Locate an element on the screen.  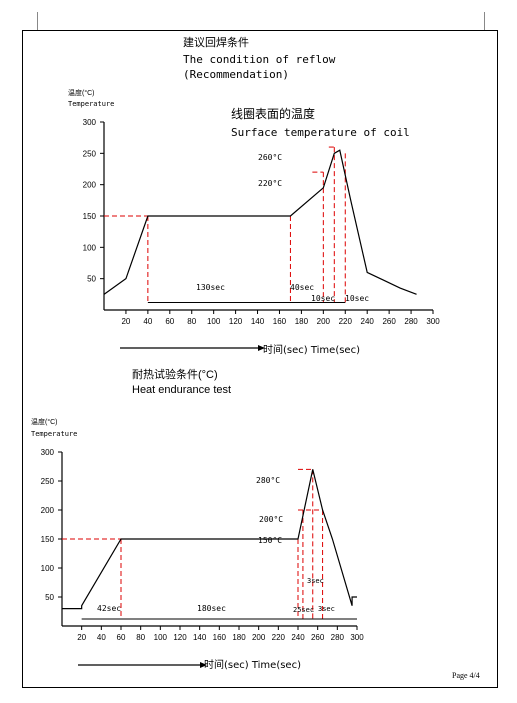
c1-dur-40: 40sec is located at coordinates (302, 287).